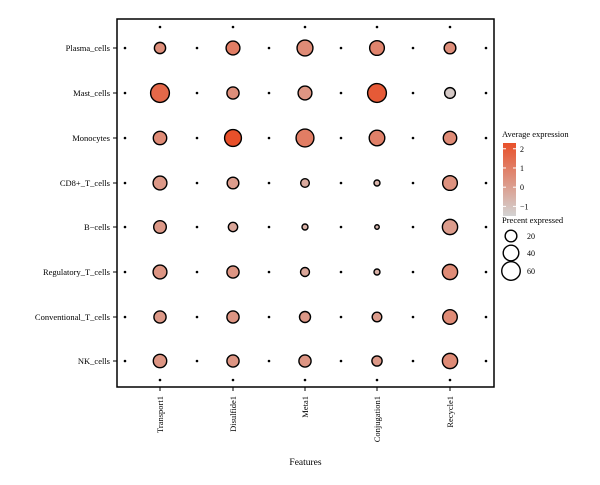 The height and width of the screenshot is (485, 600). Describe the element at coordinates (531, 236) in the screenshot. I see `size-legend-label: 20` at that location.